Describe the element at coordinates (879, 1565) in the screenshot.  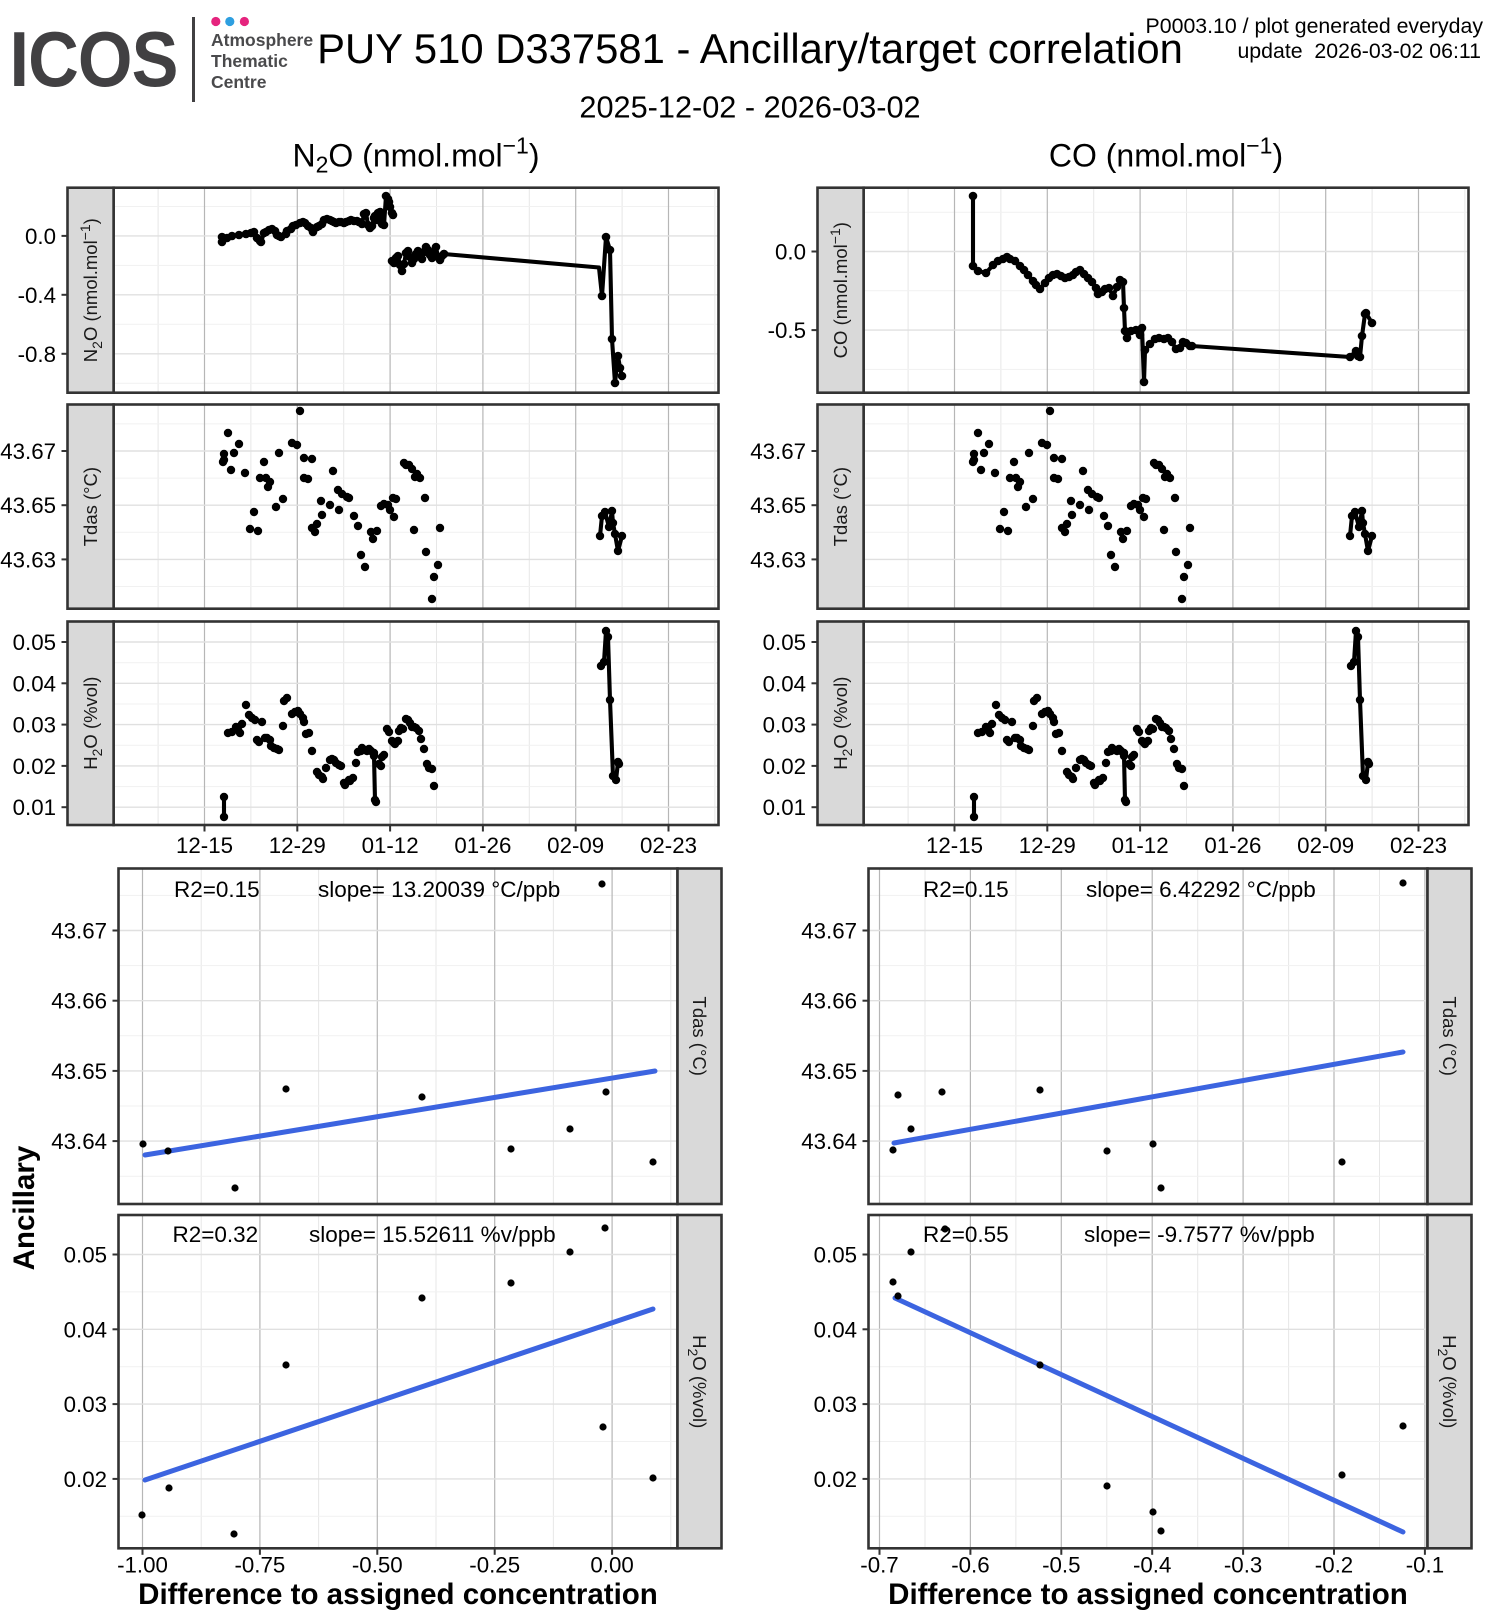
I see `svg-text: -0.7` at that location.